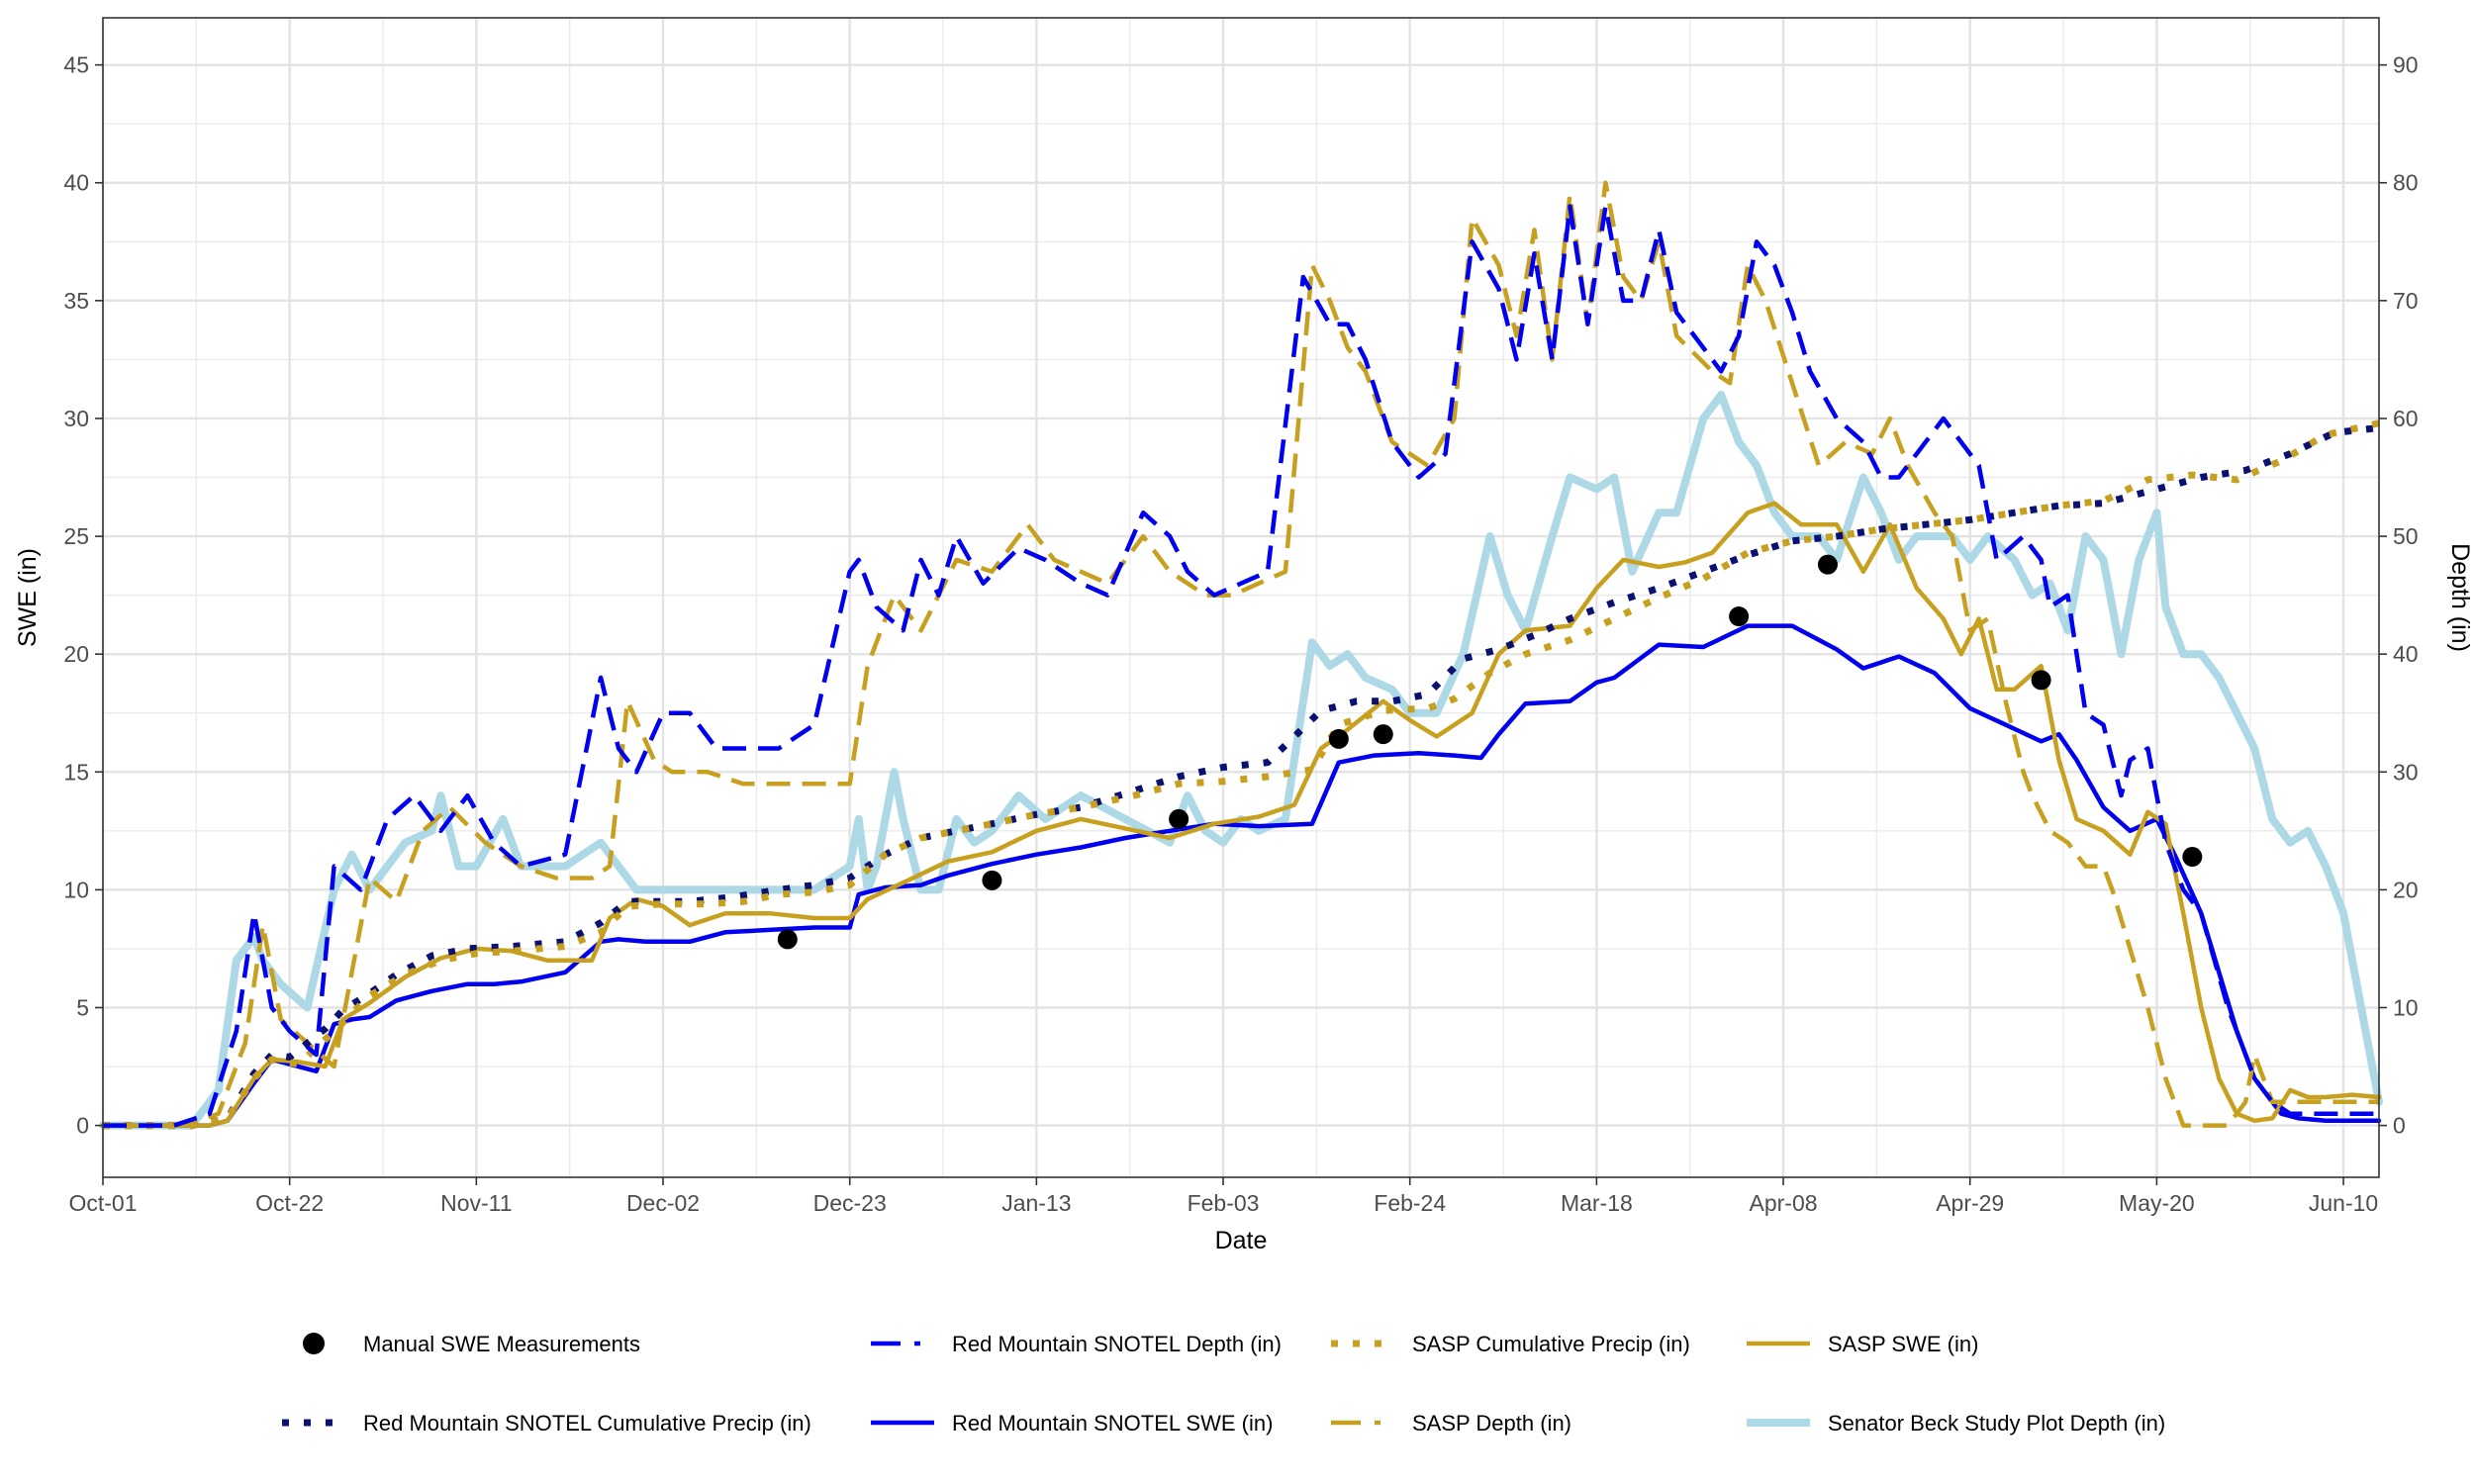 This screenshot has height=1484, width=2474. What do you see at coordinates (850, 1203) in the screenshot?
I see `x-tick-label: Dec-23` at bounding box center [850, 1203].